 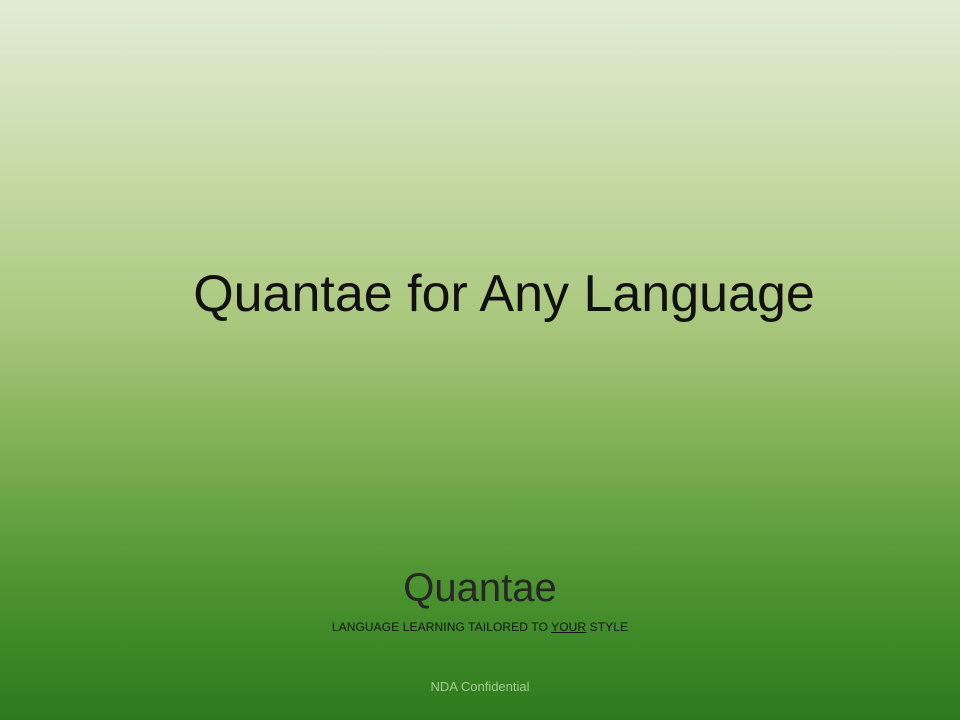 I want to click on tagline-before: LANGUAGE LEARNING TAILORED TO, so click(x=441, y=627).